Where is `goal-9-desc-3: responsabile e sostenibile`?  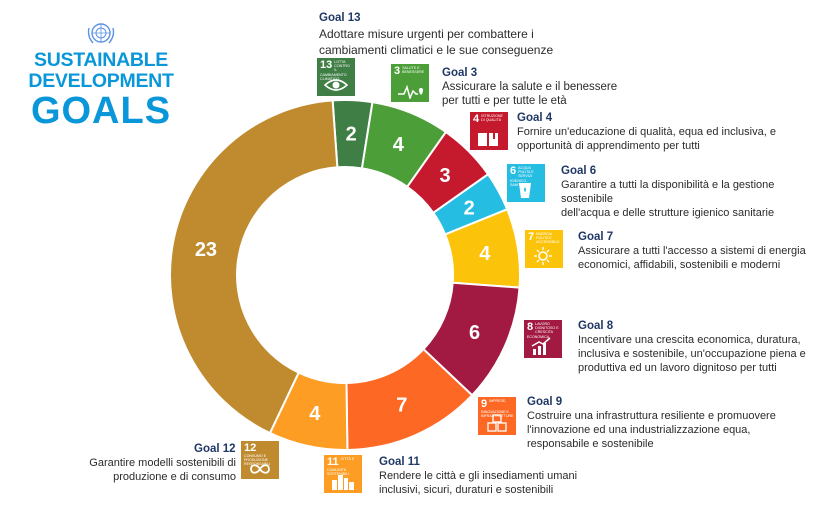 goal-9-desc-3: responsabile e sostenibile is located at coordinates (590, 444).